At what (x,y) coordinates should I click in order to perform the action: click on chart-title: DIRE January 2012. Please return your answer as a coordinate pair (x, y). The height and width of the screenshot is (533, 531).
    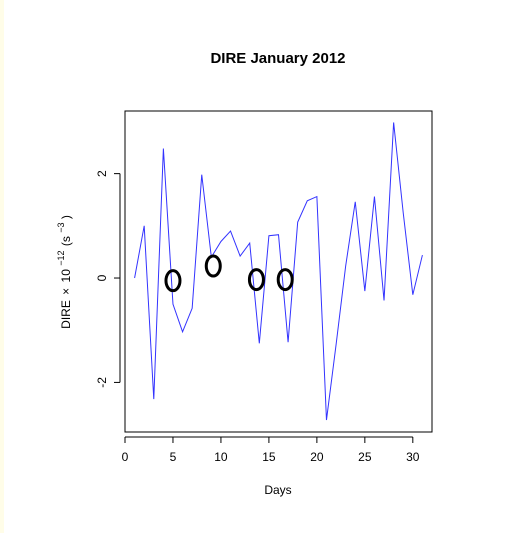
    Looking at the image, I should click on (277, 58).